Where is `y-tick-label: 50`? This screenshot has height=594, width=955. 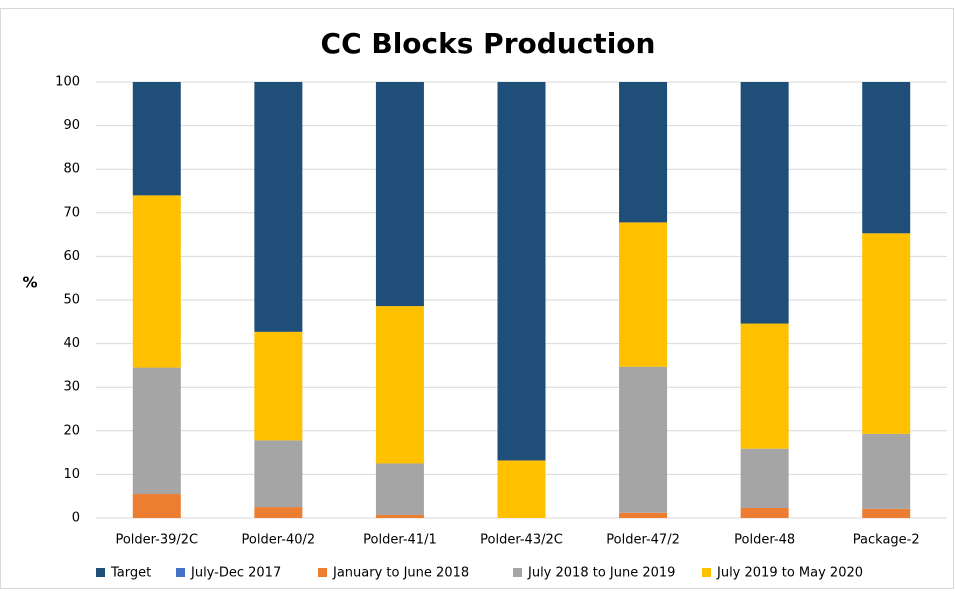
y-tick-label: 50 is located at coordinates (71, 300).